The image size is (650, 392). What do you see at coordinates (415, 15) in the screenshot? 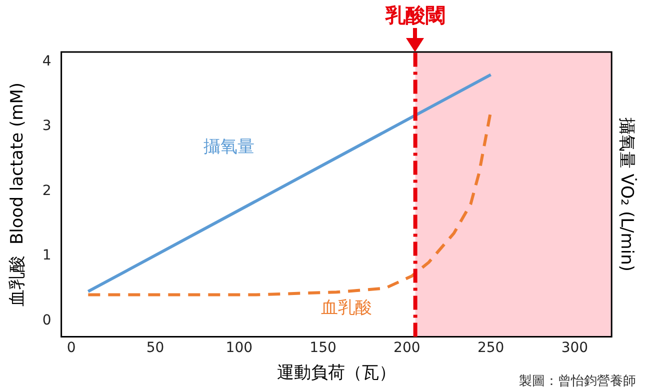
I see `ref-line-label: 乳酸閾` at bounding box center [415, 15].